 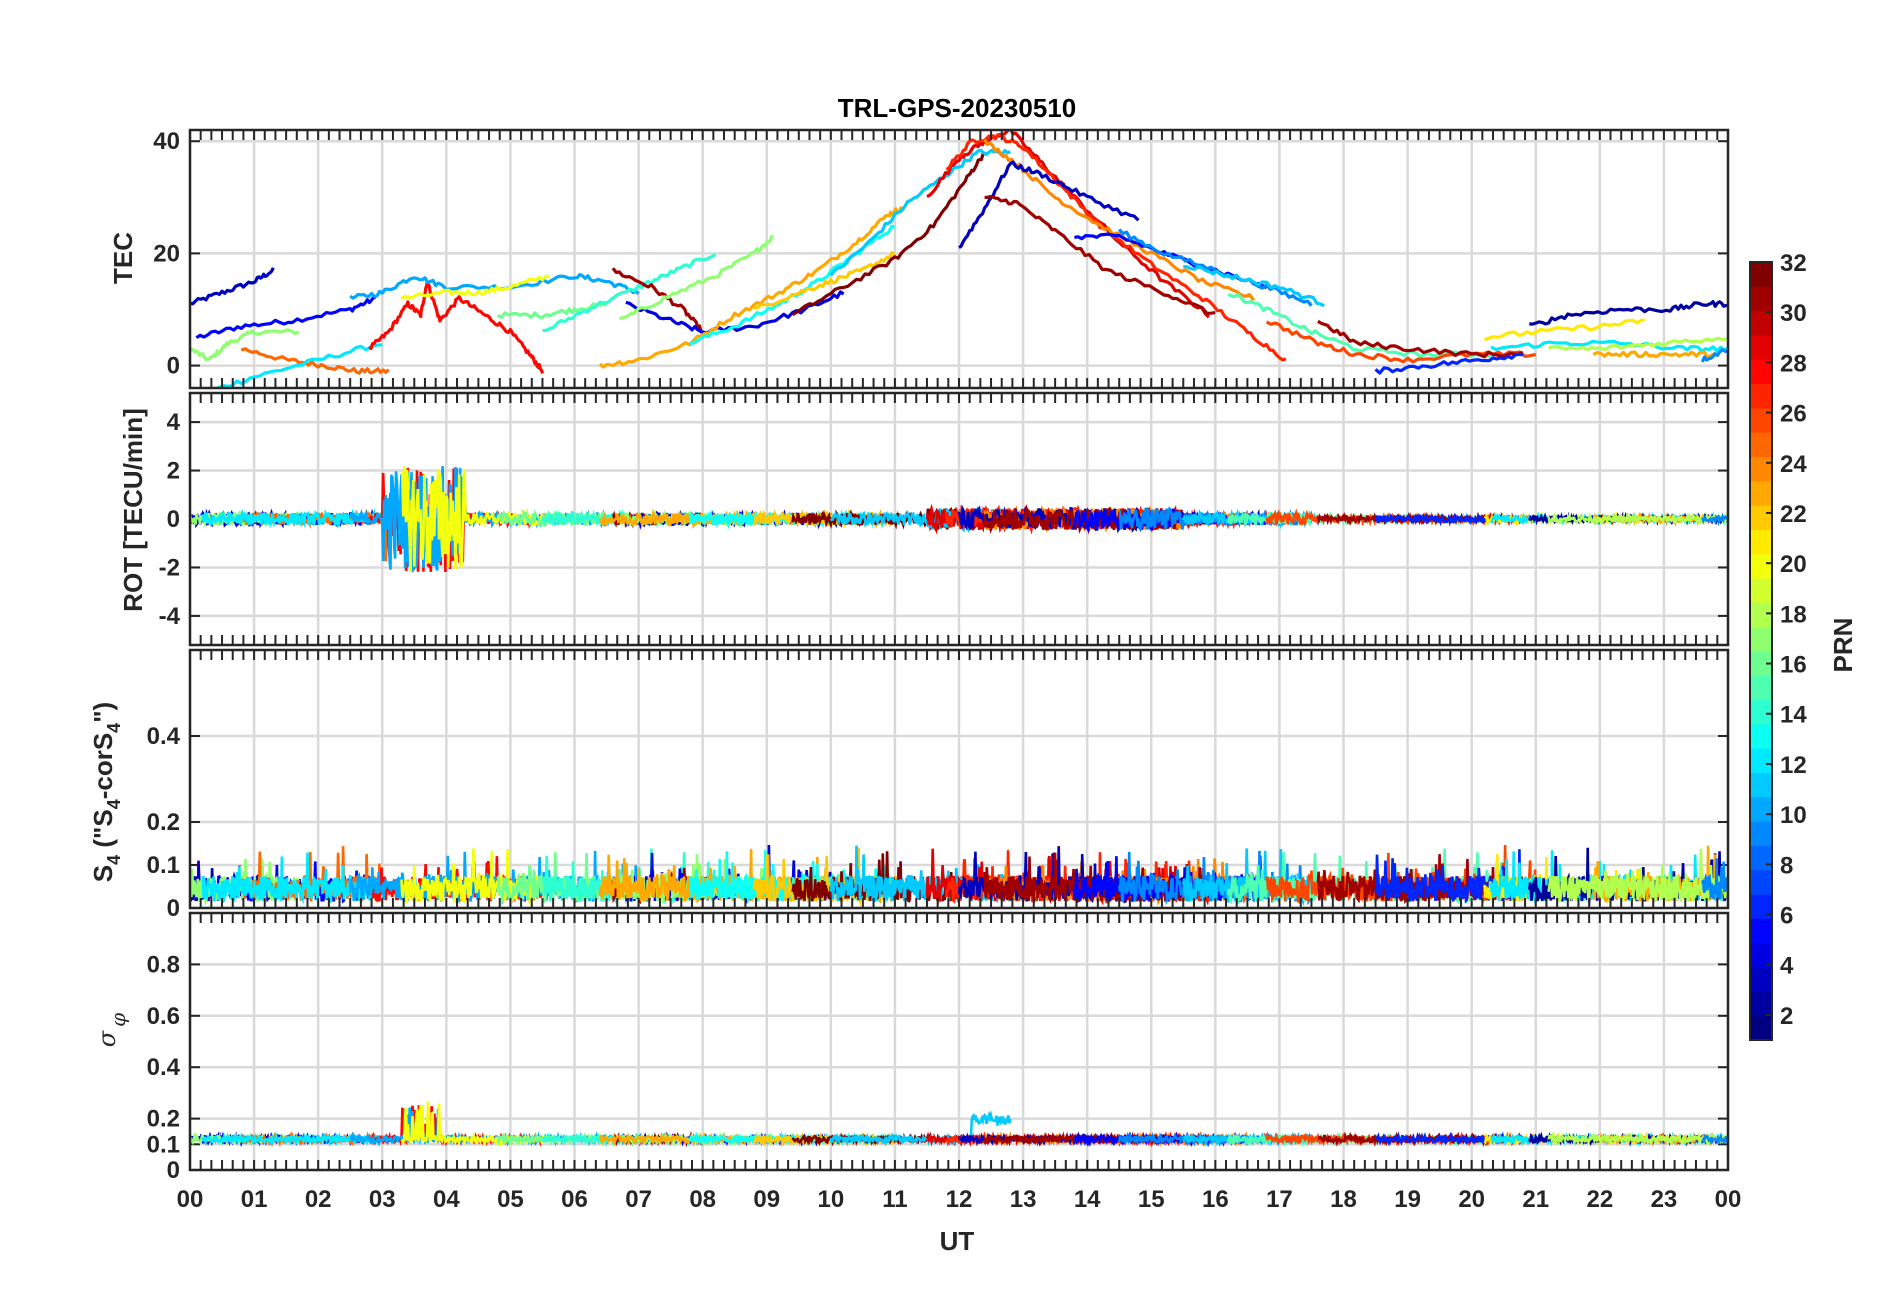 I want to click on s4-ylabel-close: "), so click(x=103, y=712).